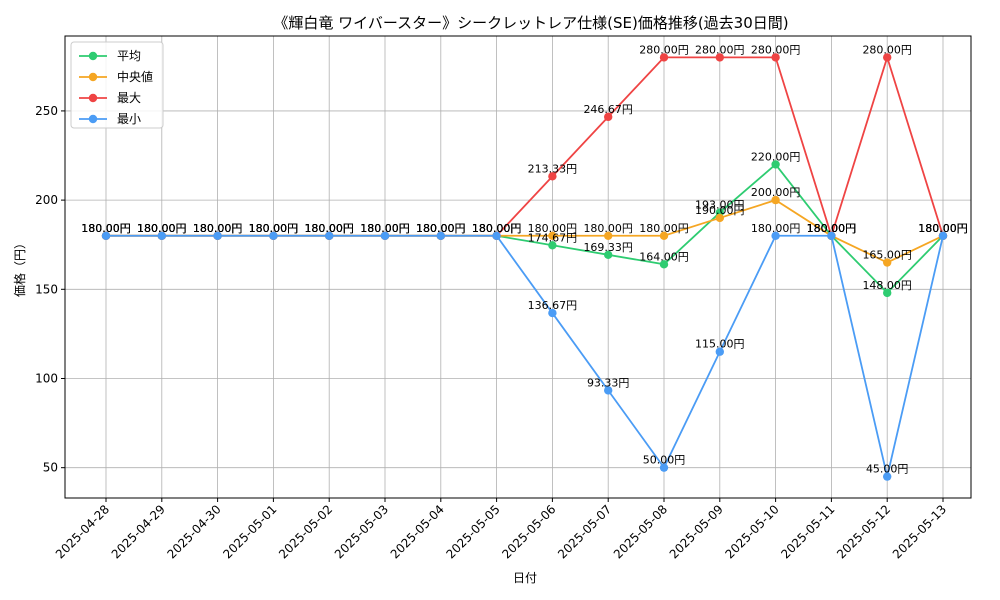 Image resolution: width=1000 pixels, height=600 pixels. I want to click on x-tick-label: 2025-04-28, so click(82, 531).